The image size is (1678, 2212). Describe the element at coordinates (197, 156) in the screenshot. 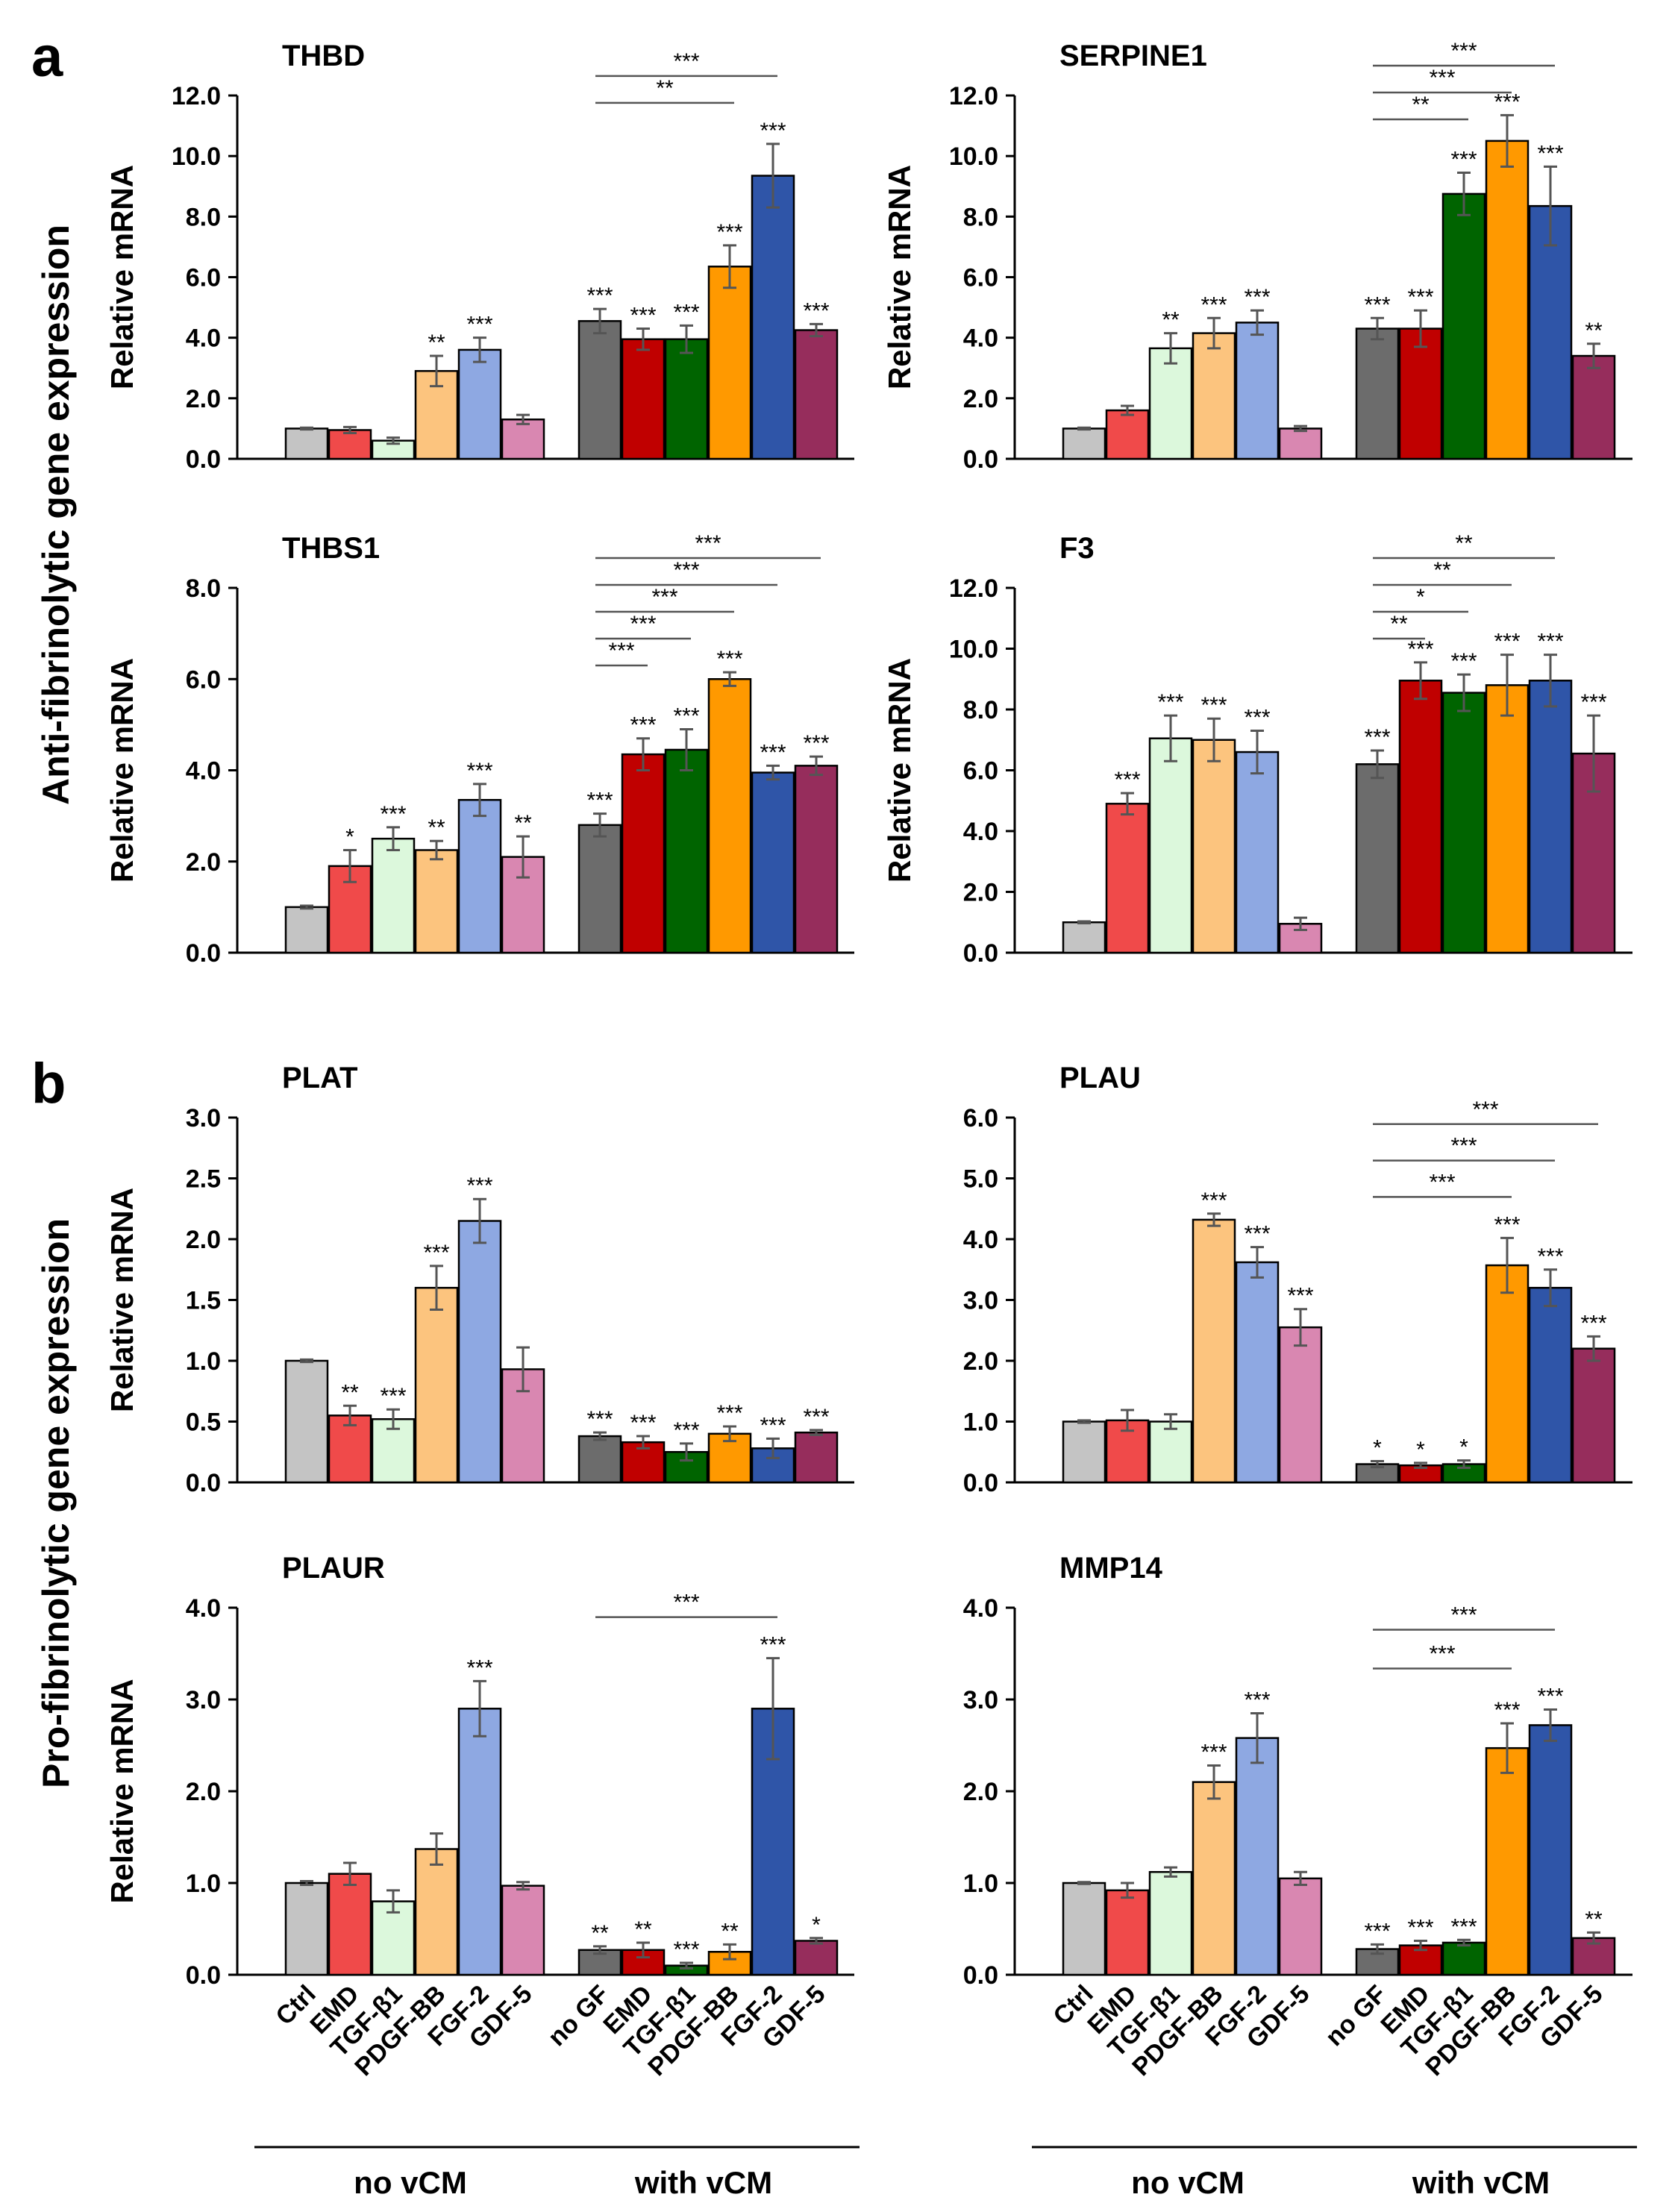

I see `y-tick-label: 10.0` at that location.